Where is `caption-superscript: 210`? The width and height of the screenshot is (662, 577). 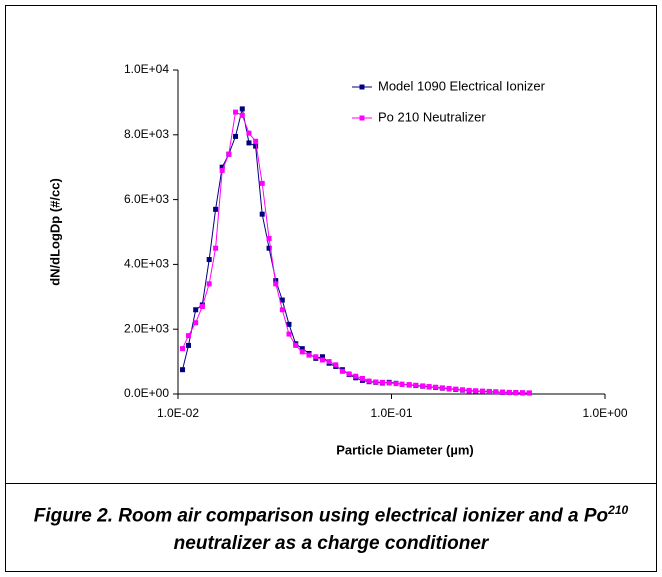 caption-superscript: 210 is located at coordinates (618, 510).